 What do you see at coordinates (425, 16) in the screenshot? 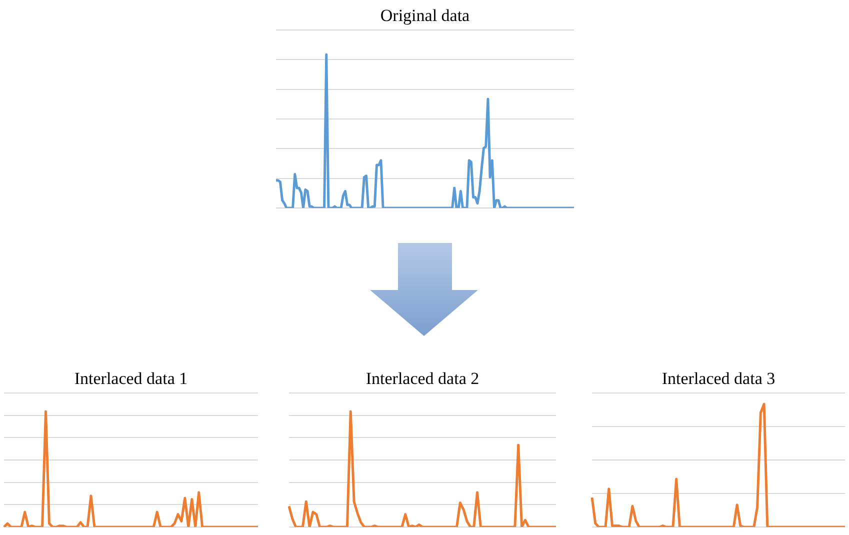
I see `chart-title: Original data` at bounding box center [425, 16].